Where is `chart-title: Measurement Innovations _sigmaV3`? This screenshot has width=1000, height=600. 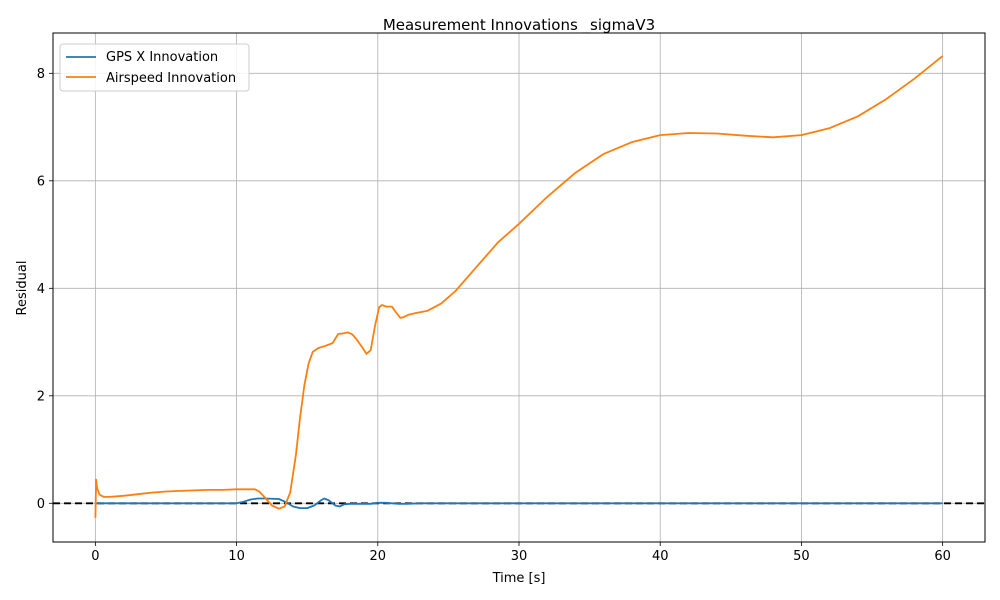
chart-title: Measurement Innovations _sigmaV3 is located at coordinates (519, 25).